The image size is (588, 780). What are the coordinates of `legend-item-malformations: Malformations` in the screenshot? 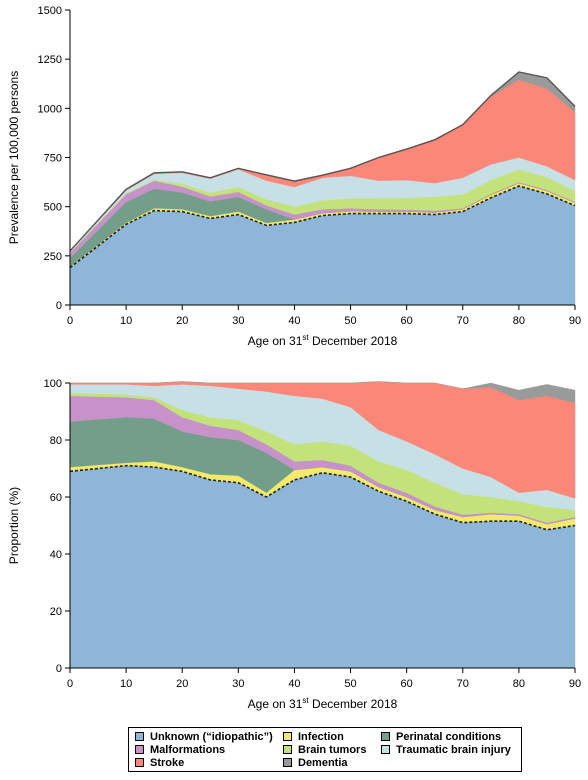 It's located at (180, 749).